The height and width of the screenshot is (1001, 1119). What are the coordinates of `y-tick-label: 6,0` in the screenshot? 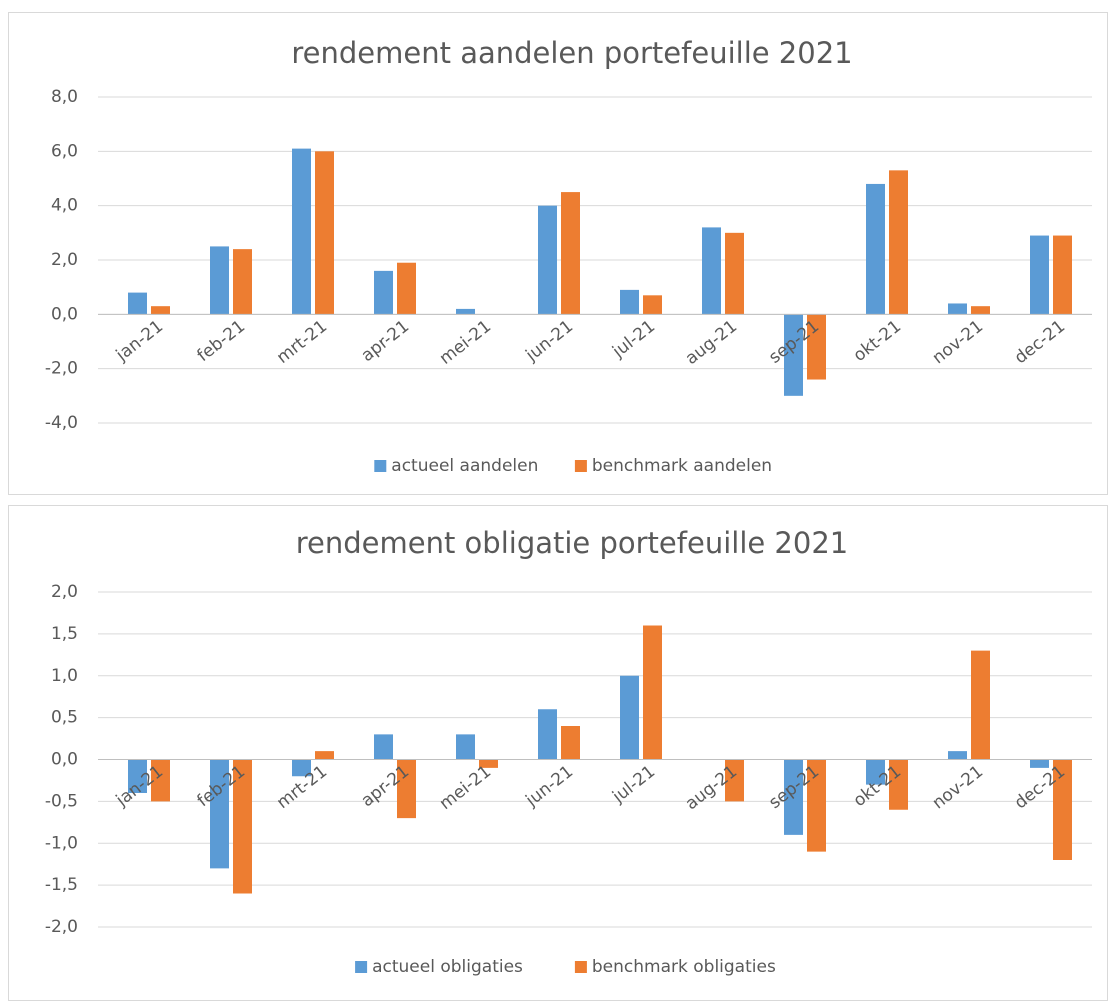 It's located at (64, 151).